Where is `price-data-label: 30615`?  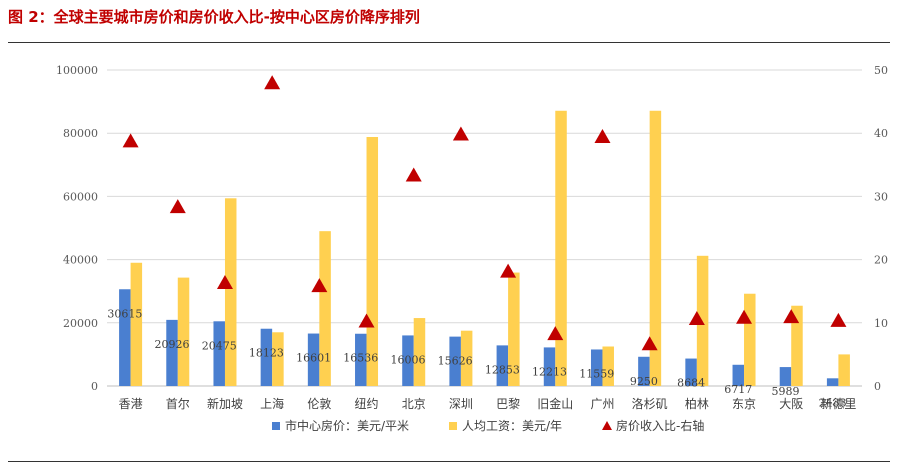 price-data-label: 30615 is located at coordinates (124, 313).